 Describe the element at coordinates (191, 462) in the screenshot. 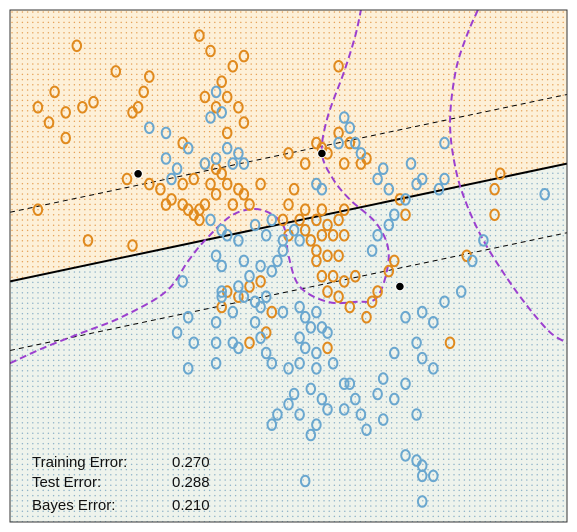

I see `training-error-value: 0.270` at that location.